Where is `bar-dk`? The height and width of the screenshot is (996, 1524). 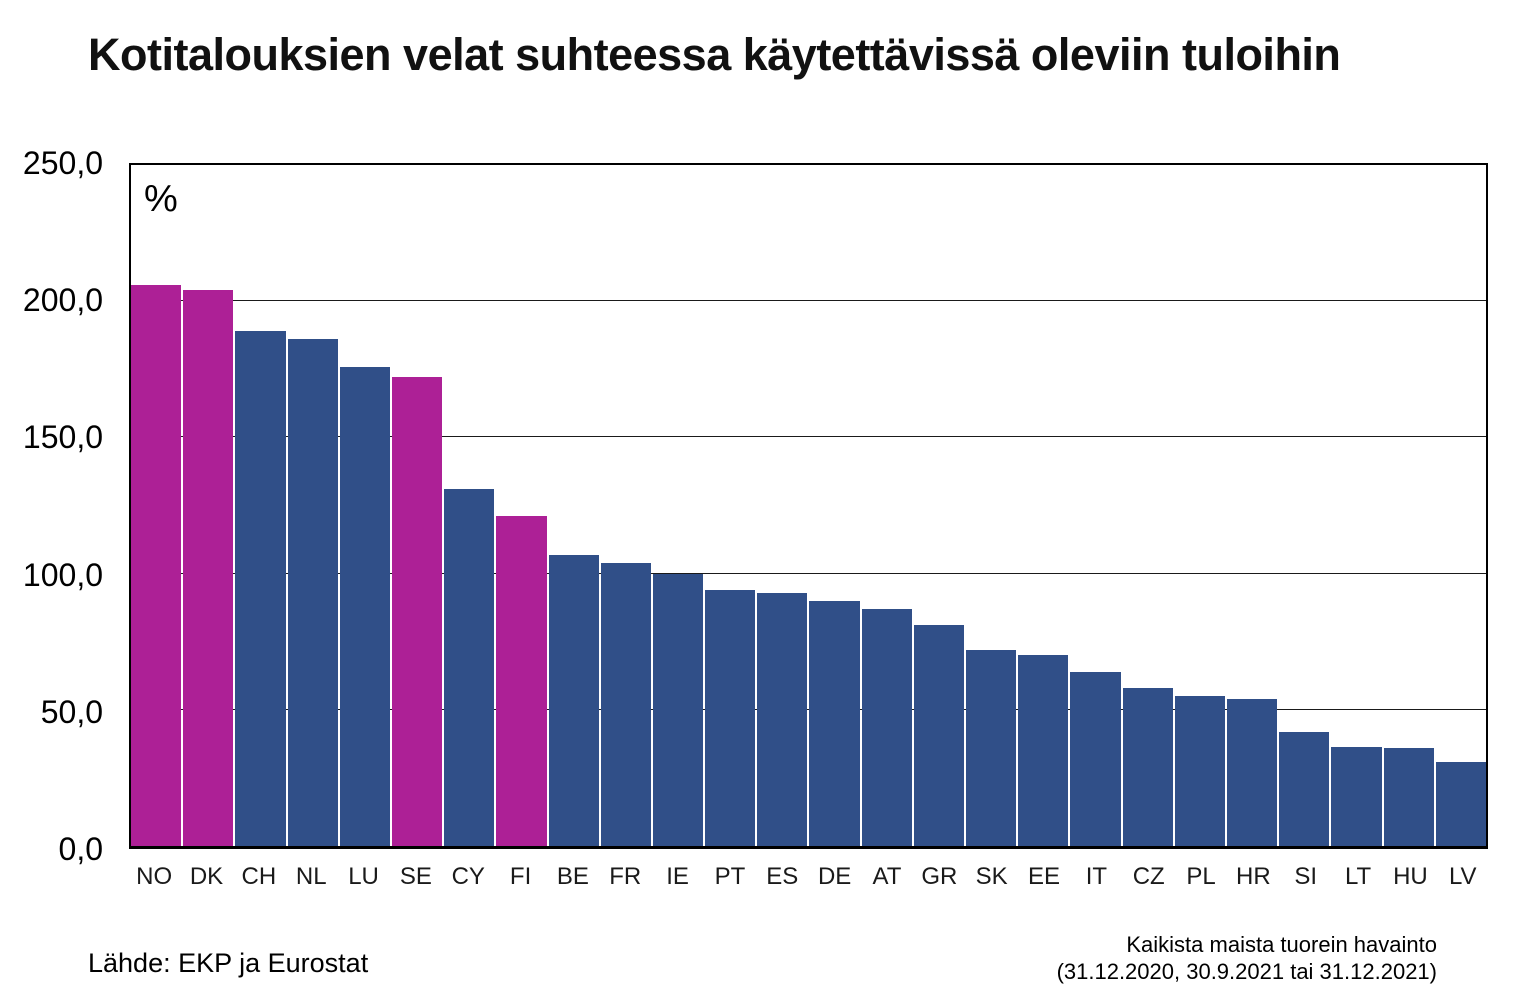
bar-dk is located at coordinates (208, 568).